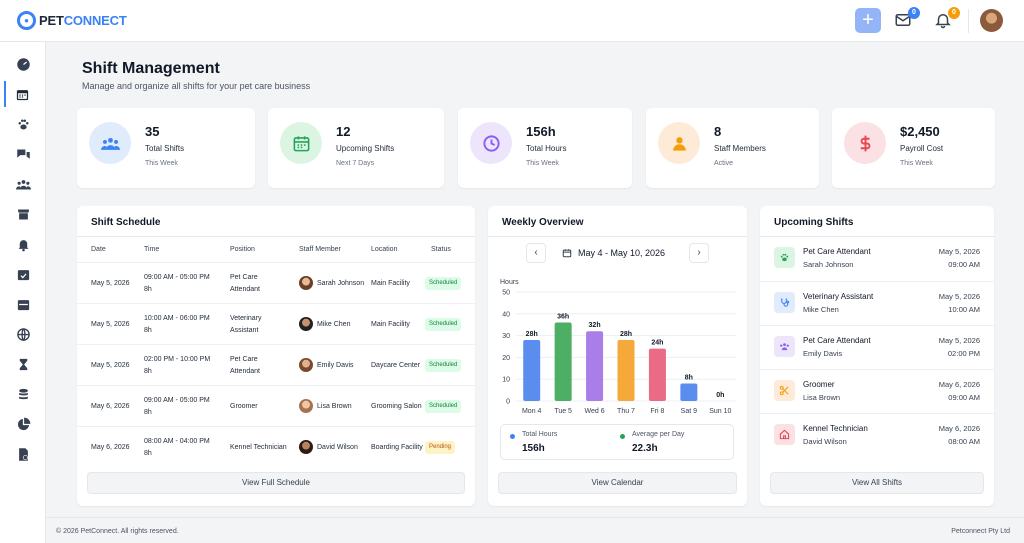  What do you see at coordinates (23, 454) in the screenshot?
I see `sidebar-item-invoices` at bounding box center [23, 454].